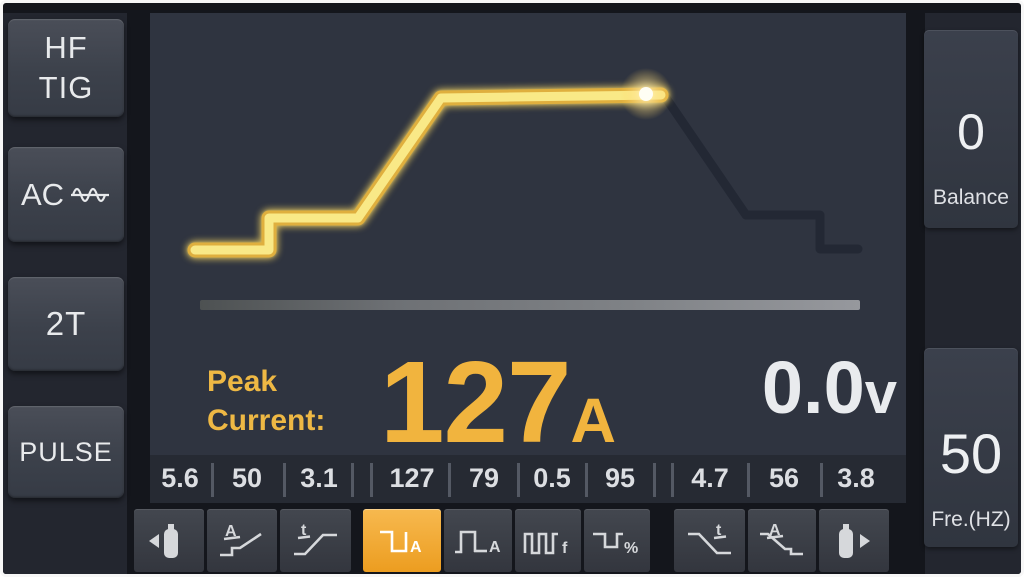 This screenshot has width=1024, height=577. I want to click on param-gas-preflow-value: 5.6, so click(180, 478).